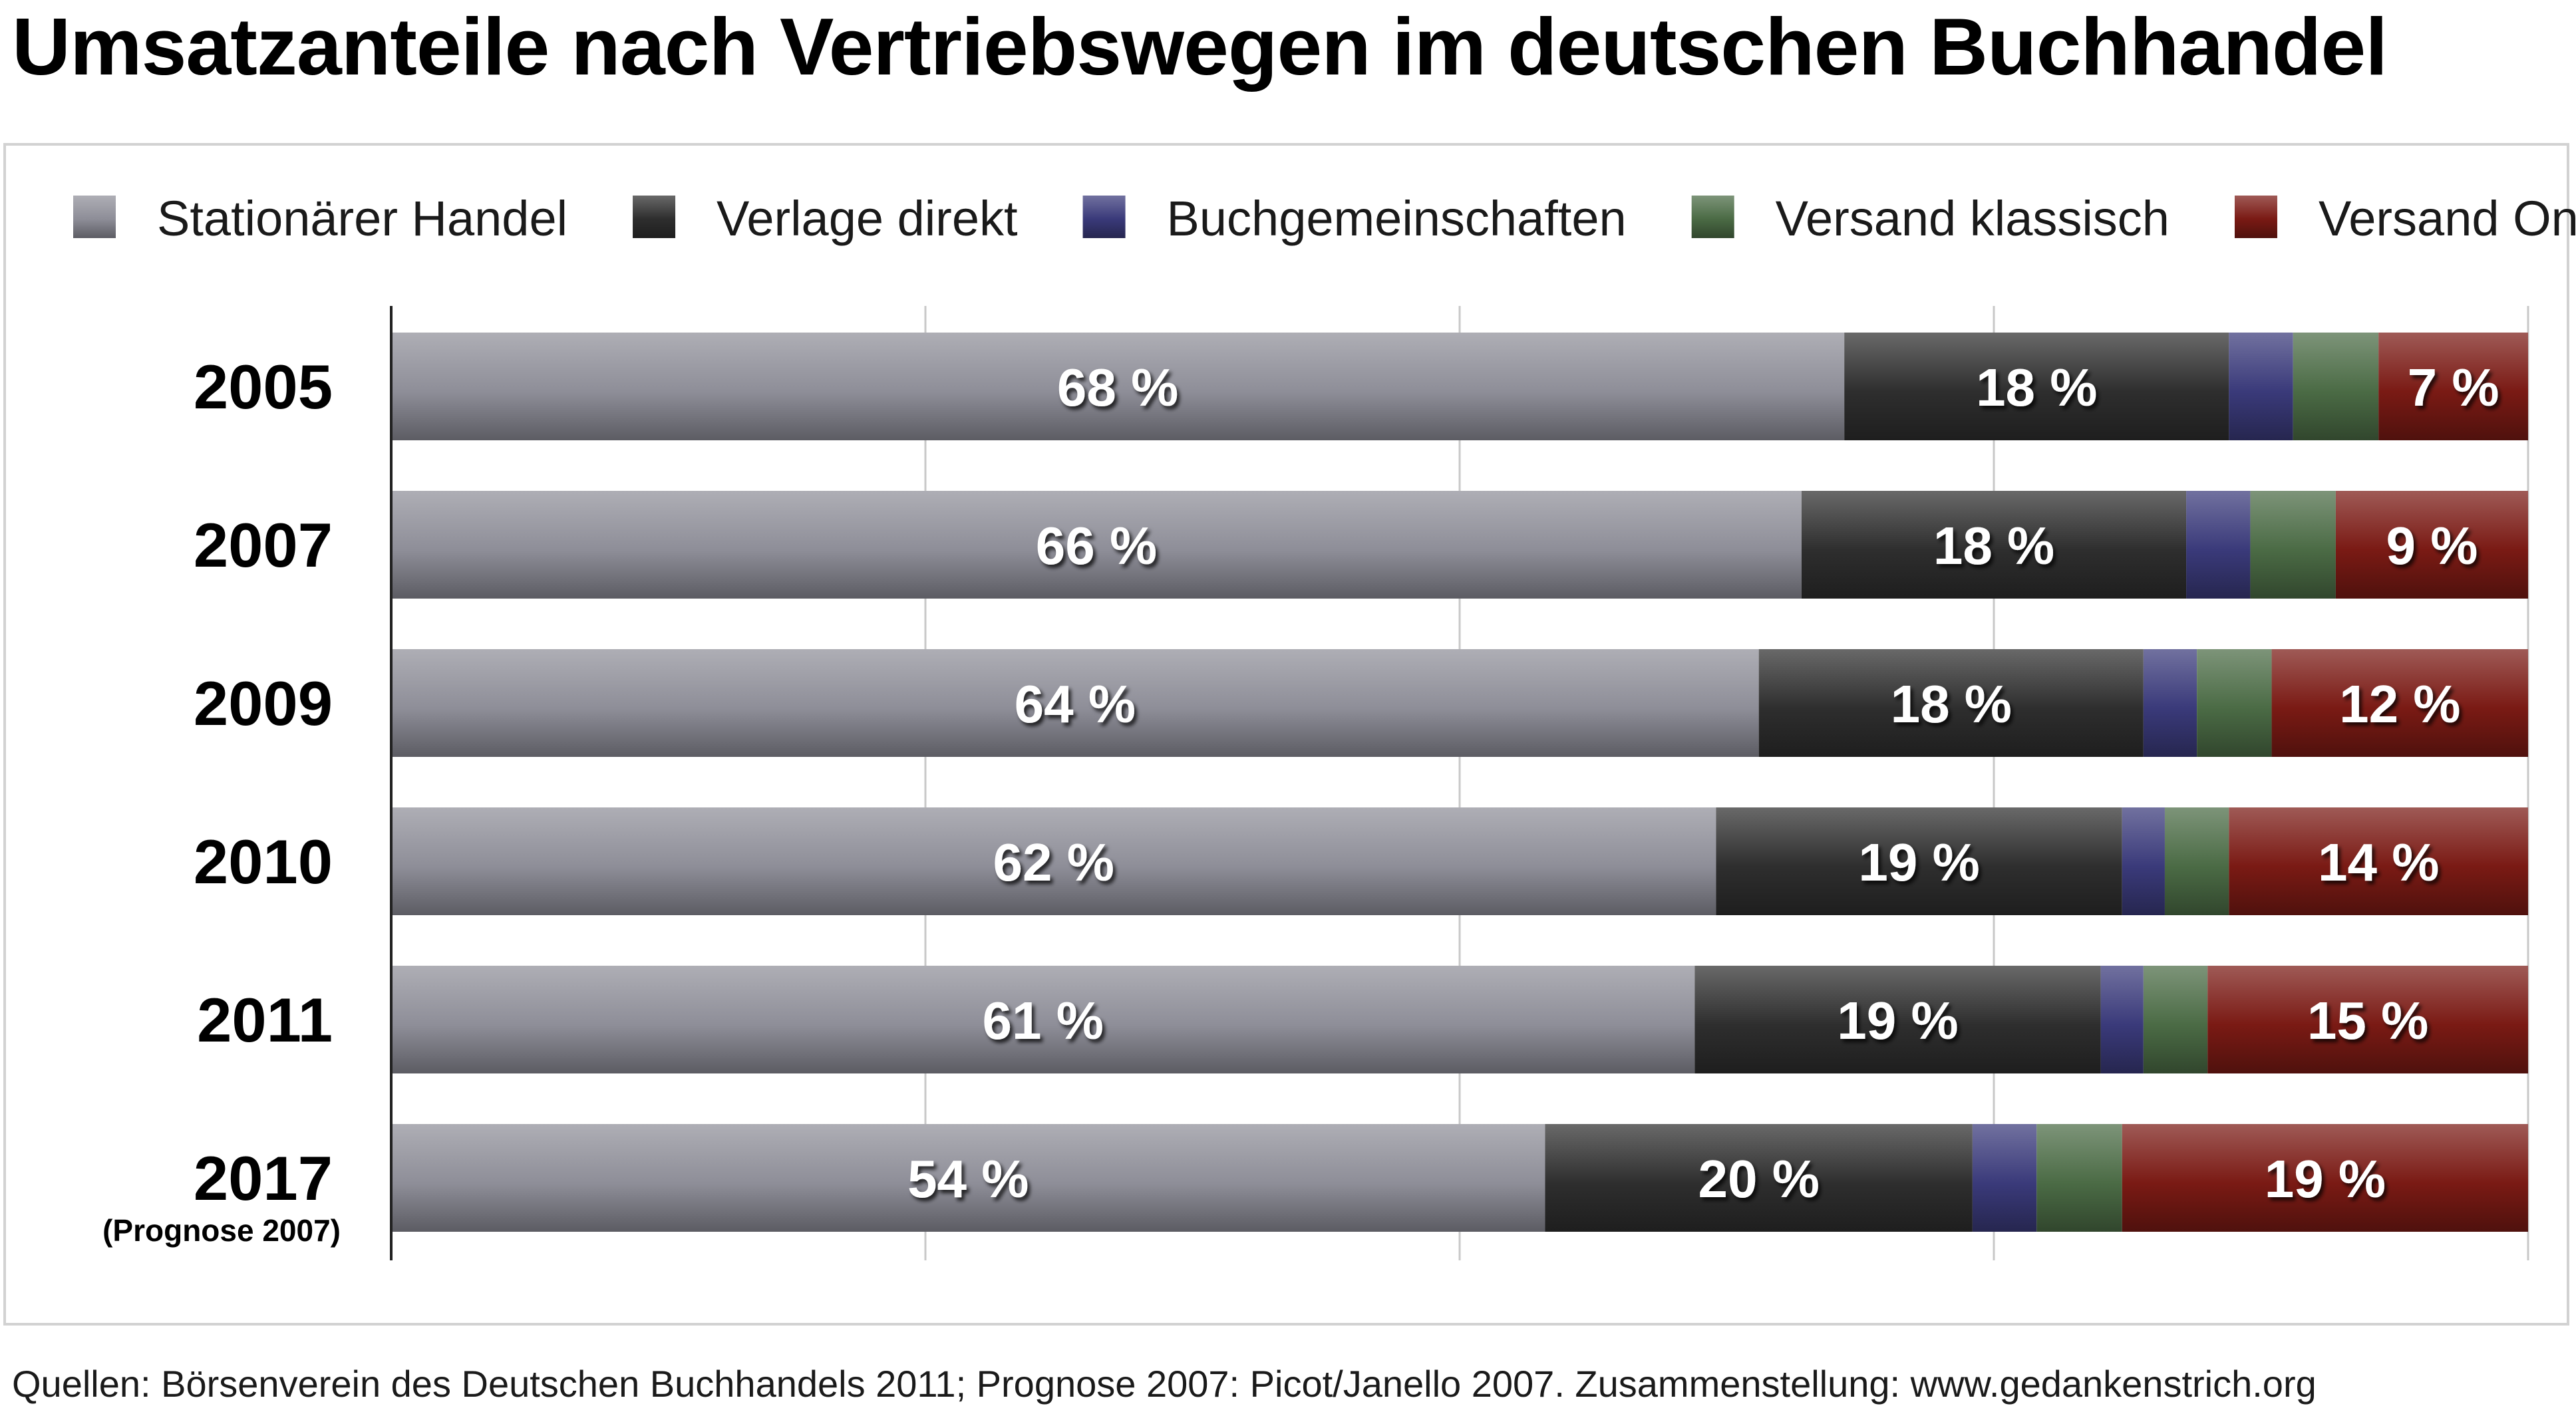 This screenshot has height=1412, width=2576. I want to click on bar-segment-versand-klassisch-2009, so click(2234, 703).